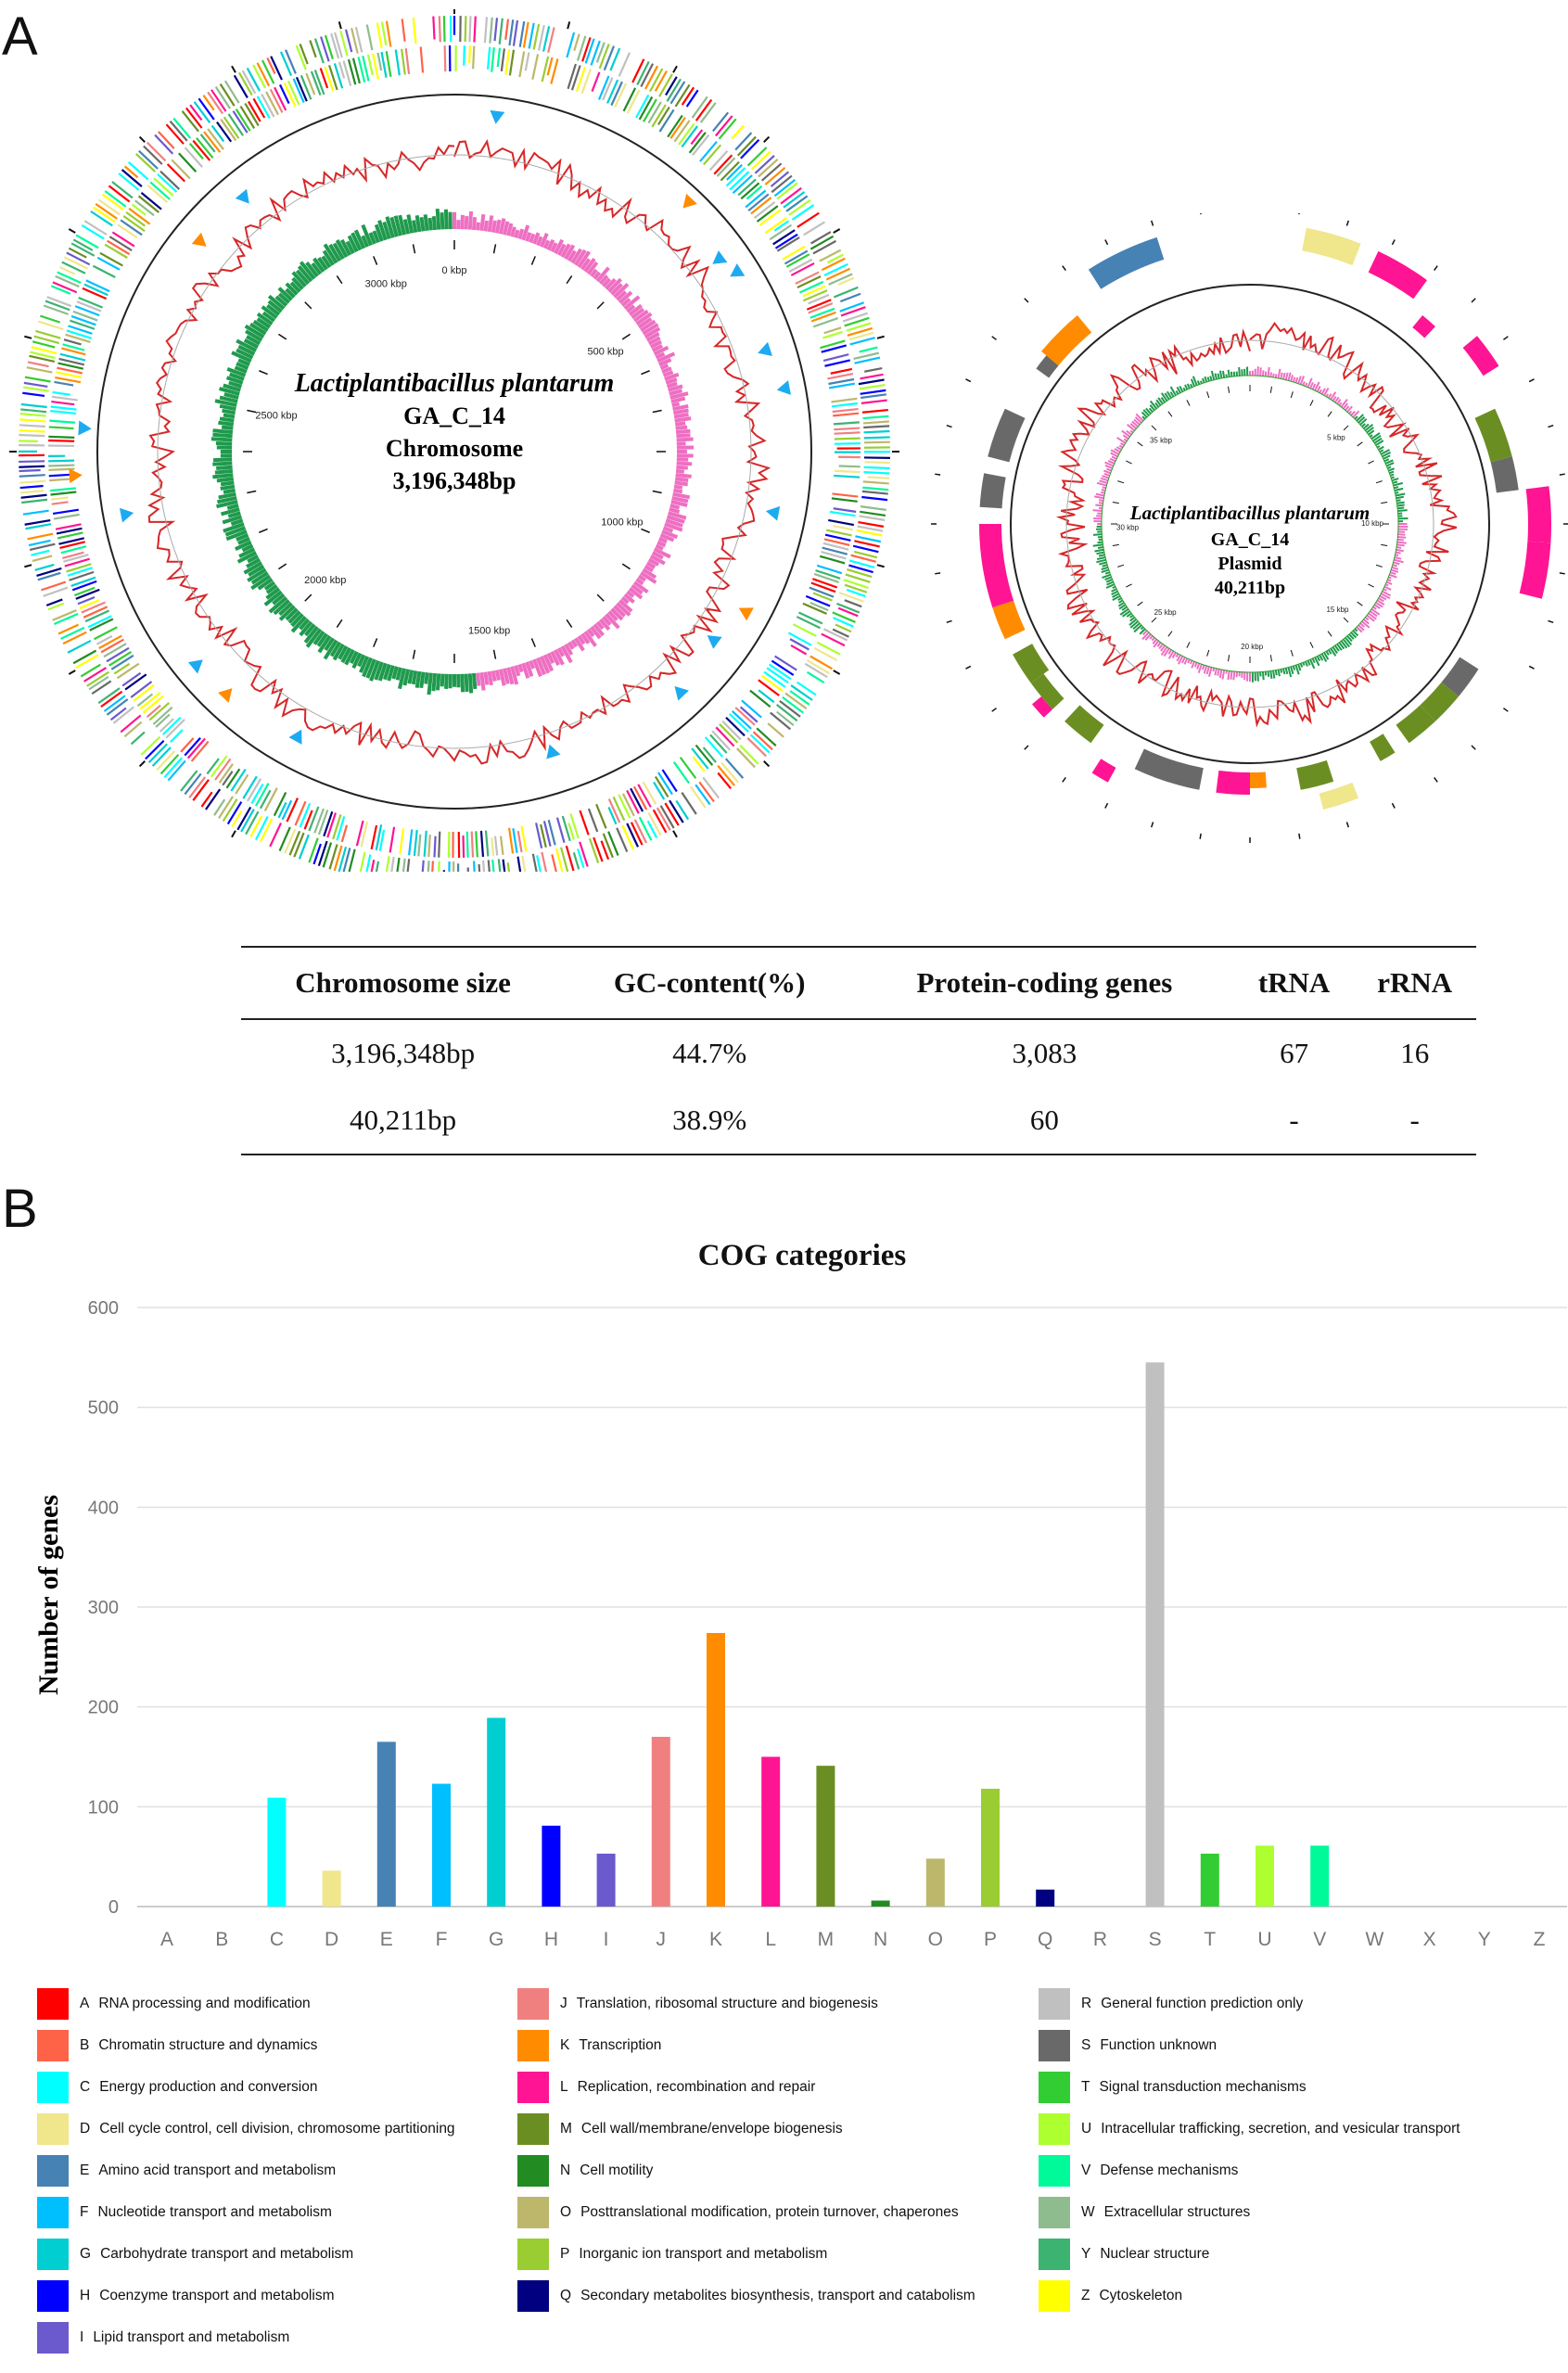  Describe the element at coordinates (53, 2045) in the screenshot. I see `legend-swatch` at that location.